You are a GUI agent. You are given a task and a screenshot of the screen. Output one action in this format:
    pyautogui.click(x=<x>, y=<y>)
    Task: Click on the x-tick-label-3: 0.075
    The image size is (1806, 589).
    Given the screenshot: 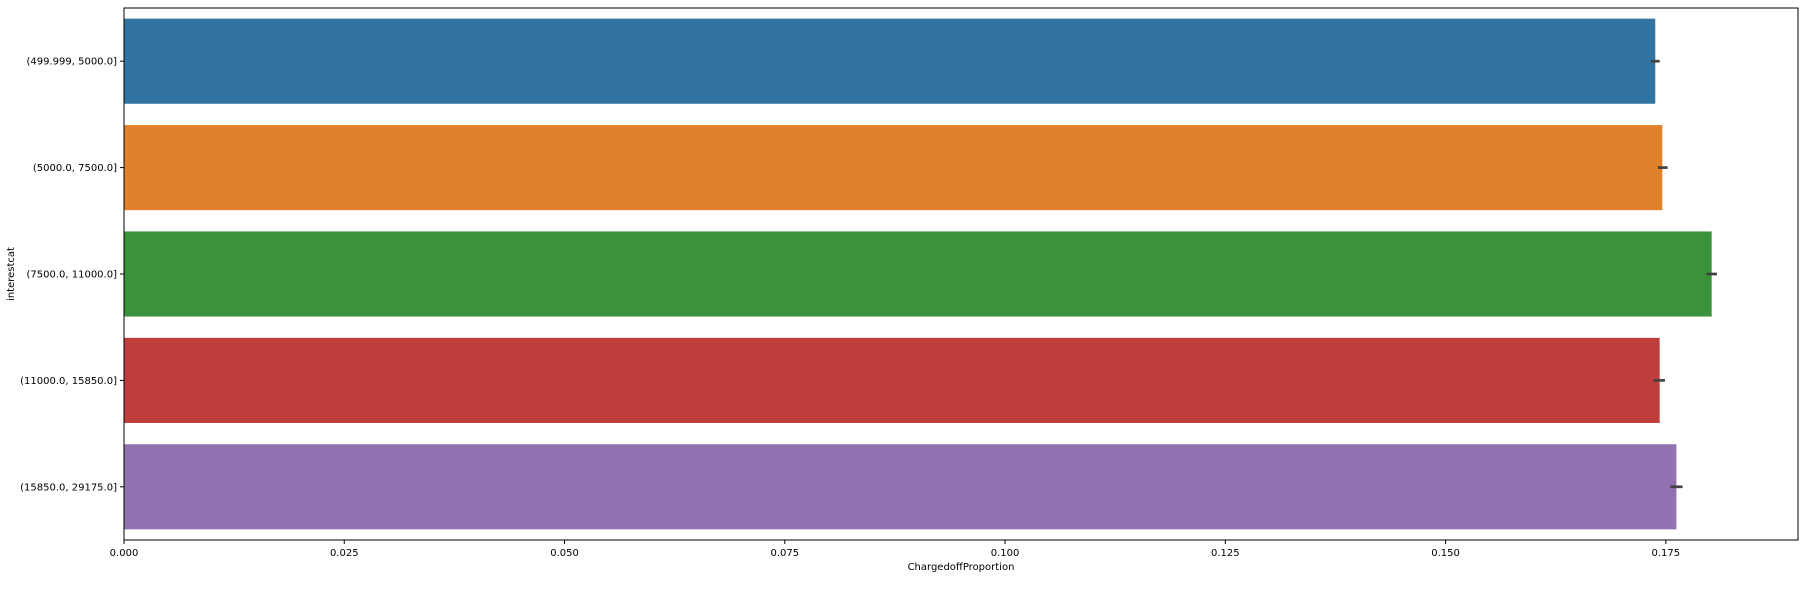 What is the action you would take?
    pyautogui.click(x=784, y=553)
    